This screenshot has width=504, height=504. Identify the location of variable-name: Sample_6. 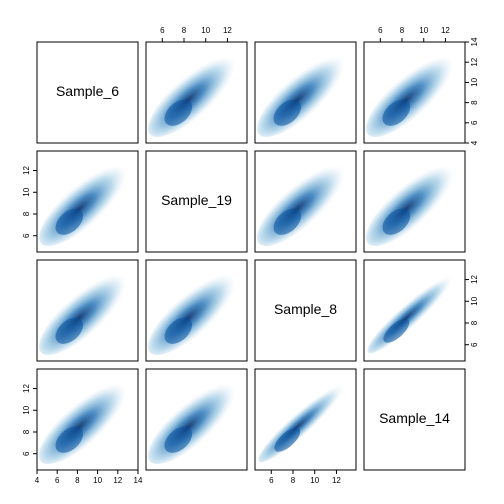
(87, 91).